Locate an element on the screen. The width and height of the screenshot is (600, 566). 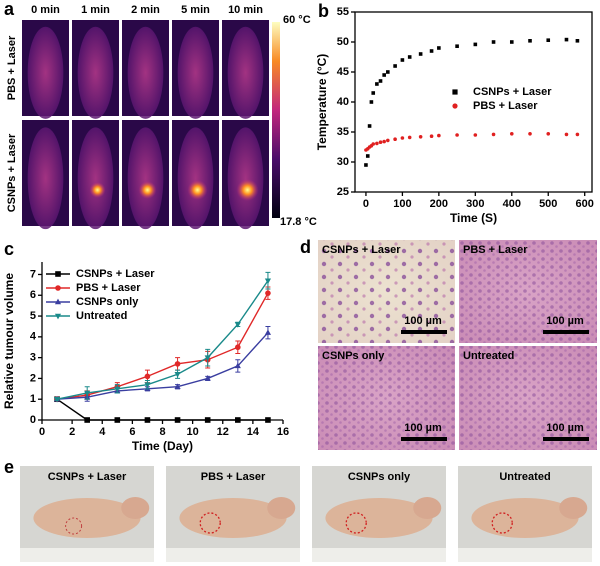
panel-label: d is located at coordinates (305, 247).